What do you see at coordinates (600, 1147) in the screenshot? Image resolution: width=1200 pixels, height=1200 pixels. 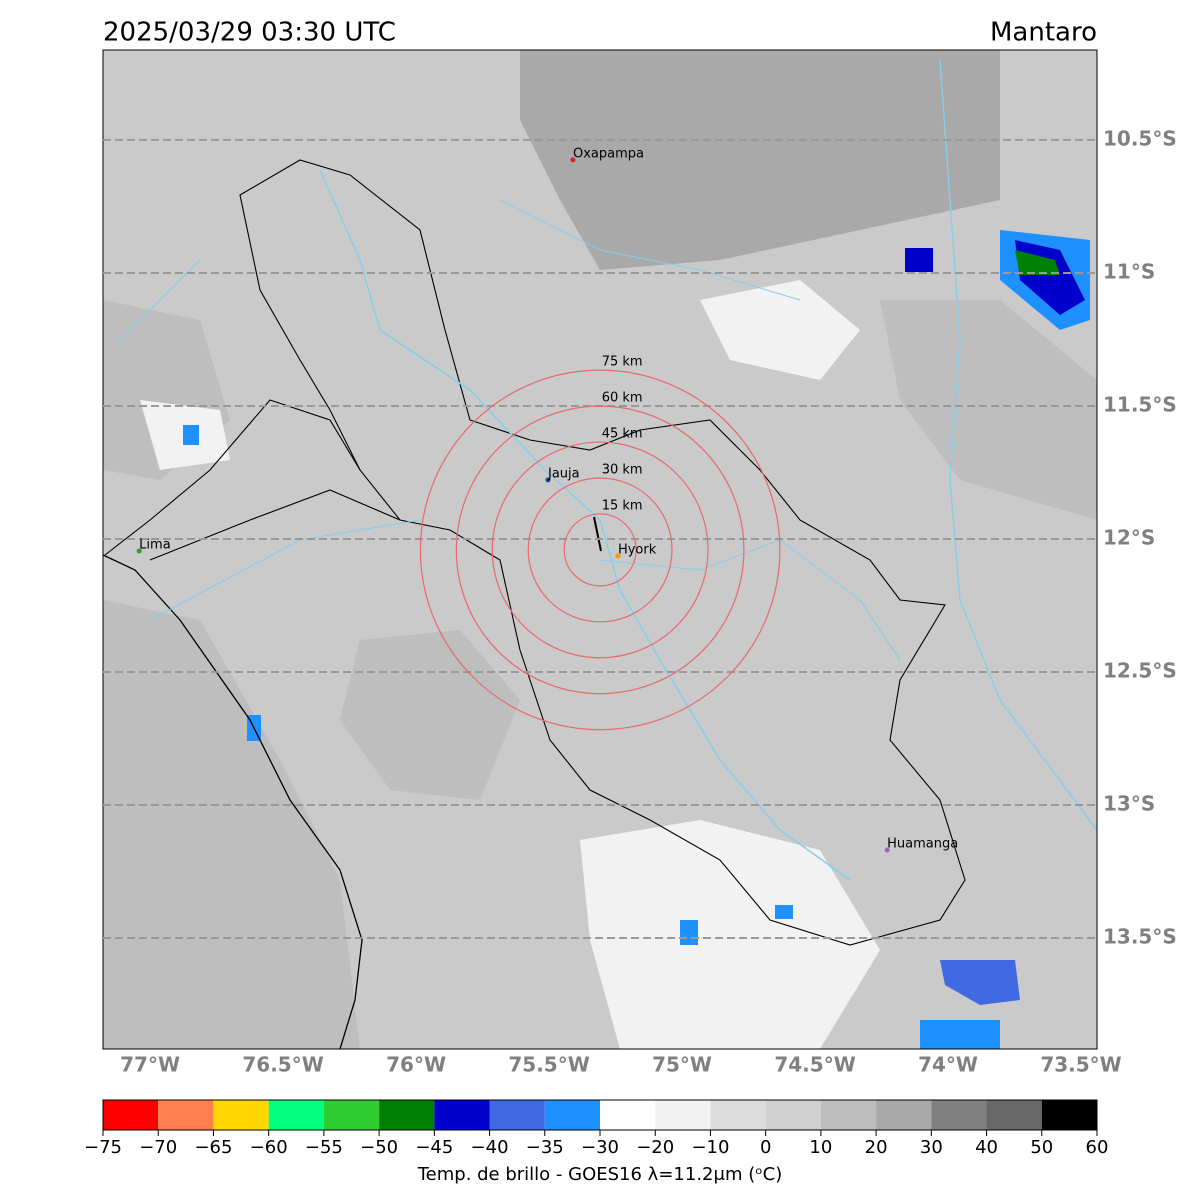 I see `colorbar-tick-label: −30` at bounding box center [600, 1147].